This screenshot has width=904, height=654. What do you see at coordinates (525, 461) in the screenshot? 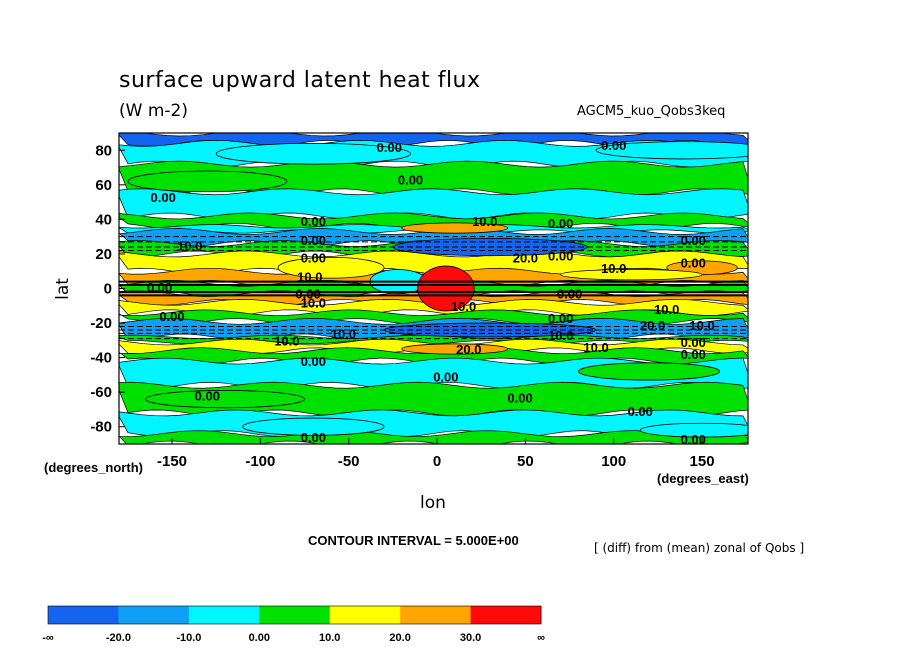
I see `x-tick-label-4: 50` at bounding box center [525, 461].